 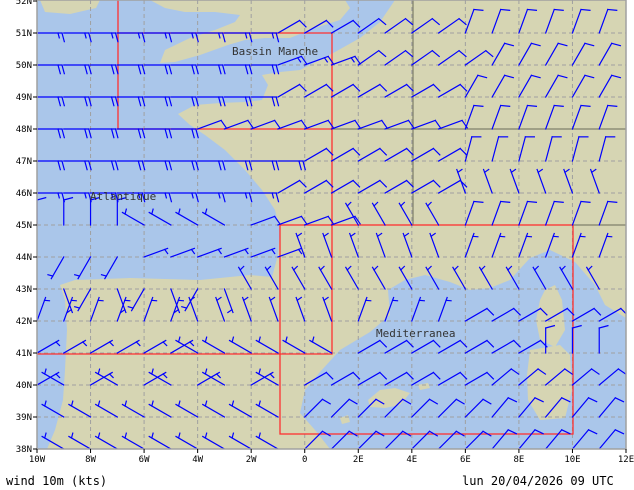 I want to click on x-tick-label: 10E, so click(x=572, y=460).